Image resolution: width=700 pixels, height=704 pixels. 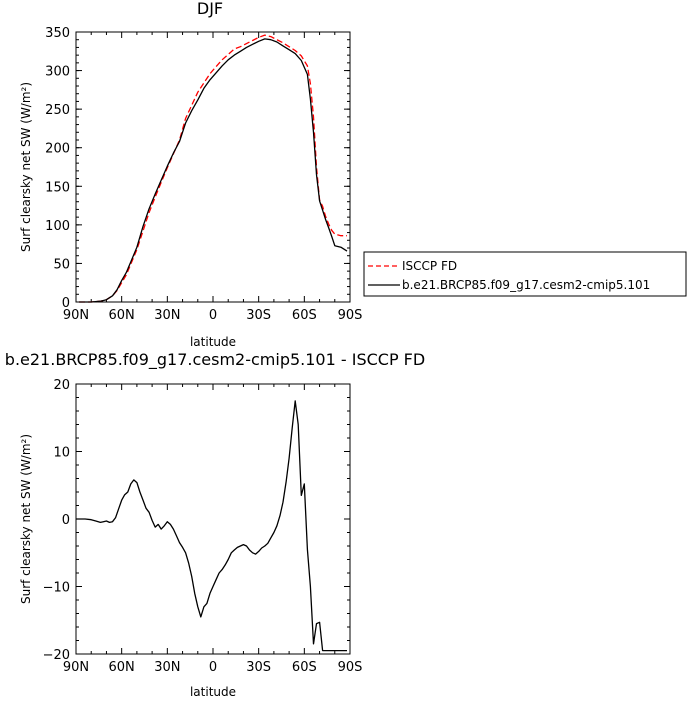 I want to click on top-x-tick-label: 90N, so click(x=76, y=315).